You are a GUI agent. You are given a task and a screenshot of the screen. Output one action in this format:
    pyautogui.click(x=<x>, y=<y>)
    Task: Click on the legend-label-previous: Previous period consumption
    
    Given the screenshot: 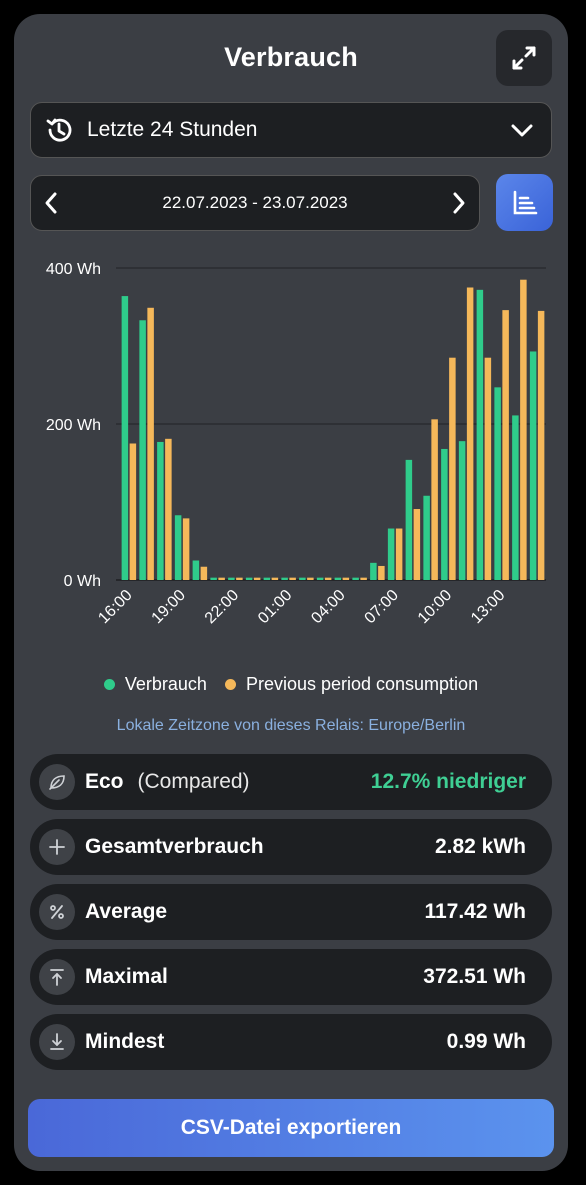 What is the action you would take?
    pyautogui.click(x=362, y=684)
    